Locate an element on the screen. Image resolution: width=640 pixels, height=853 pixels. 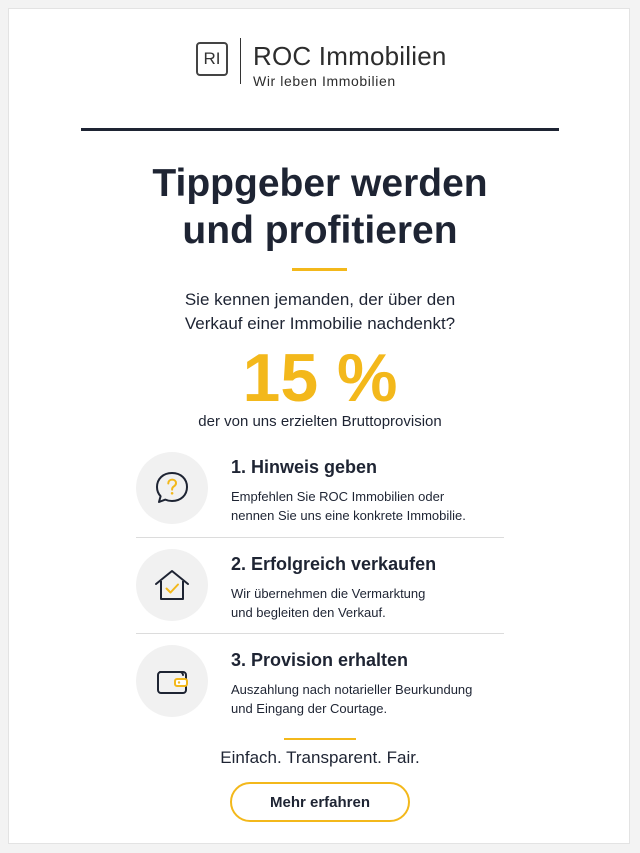
step-title: 3. Provision erhalten is located at coordinates (320, 660).